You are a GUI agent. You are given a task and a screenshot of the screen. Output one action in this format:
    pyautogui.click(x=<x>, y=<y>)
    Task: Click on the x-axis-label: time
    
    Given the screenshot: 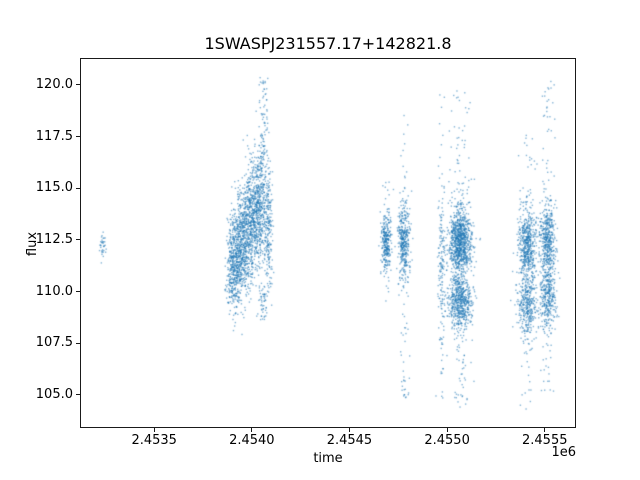 What is the action you would take?
    pyautogui.click(x=328, y=458)
    